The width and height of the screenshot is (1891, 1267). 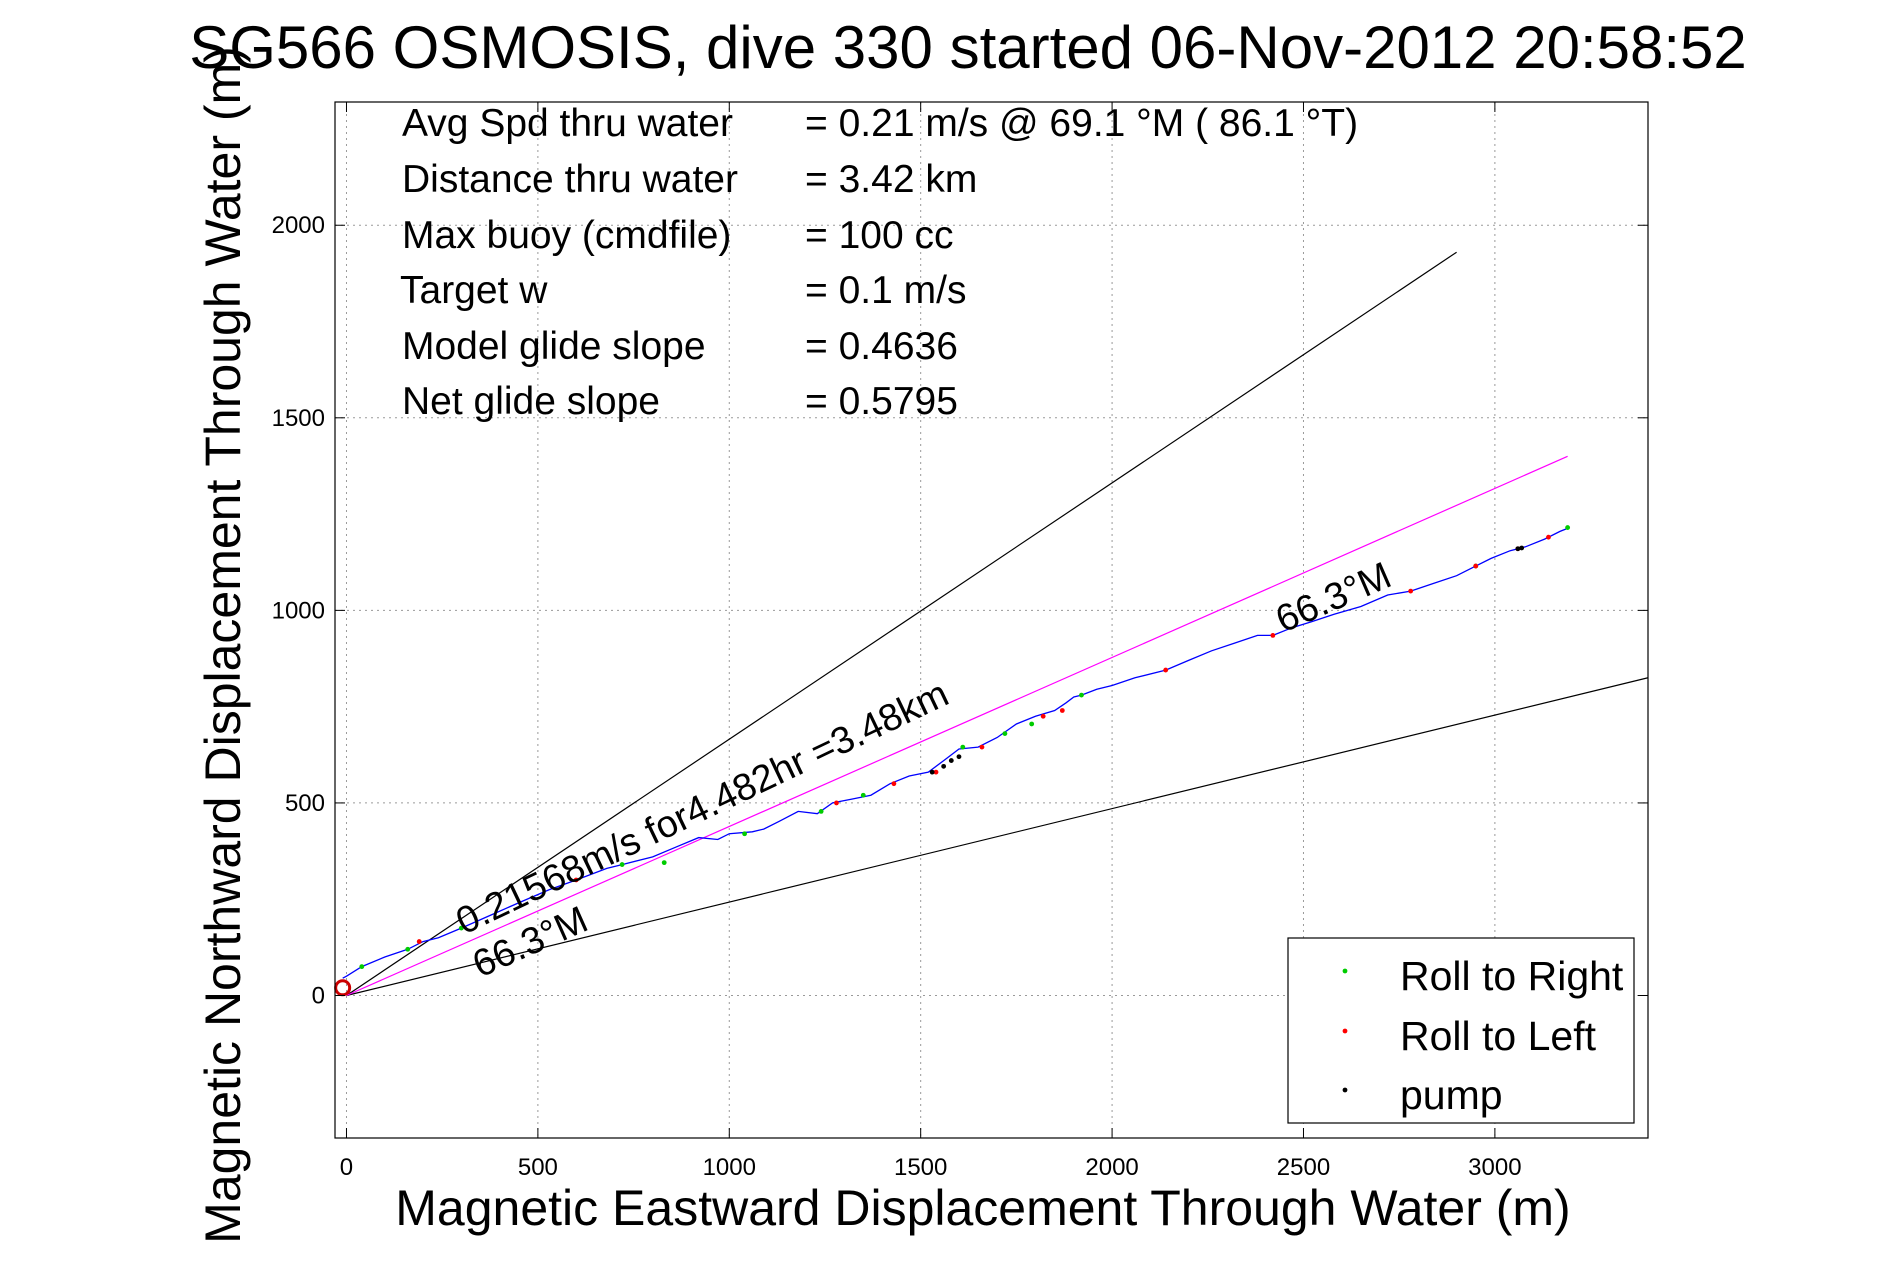 I want to click on y-tick-label: 1000, so click(x=298, y=610).